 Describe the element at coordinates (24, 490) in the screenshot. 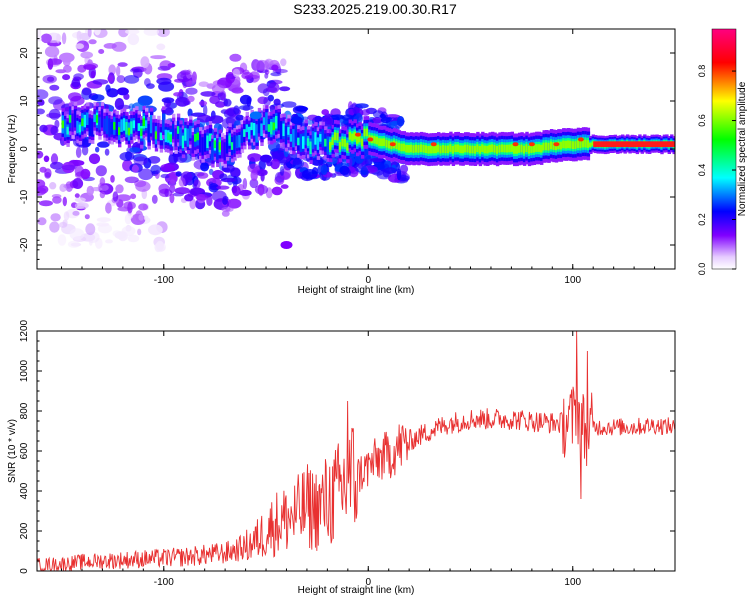

I see `snr-y-tick-label: 400` at that location.